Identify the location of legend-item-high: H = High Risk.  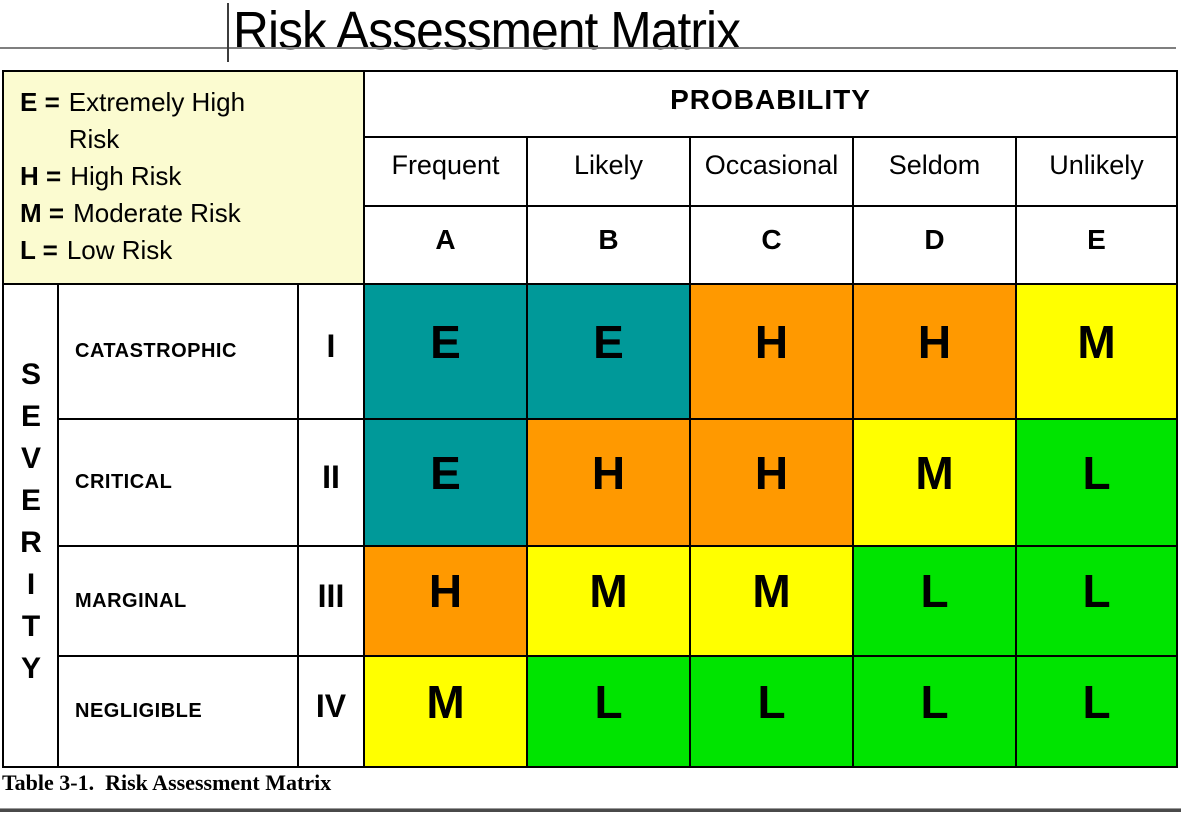
(188, 176).